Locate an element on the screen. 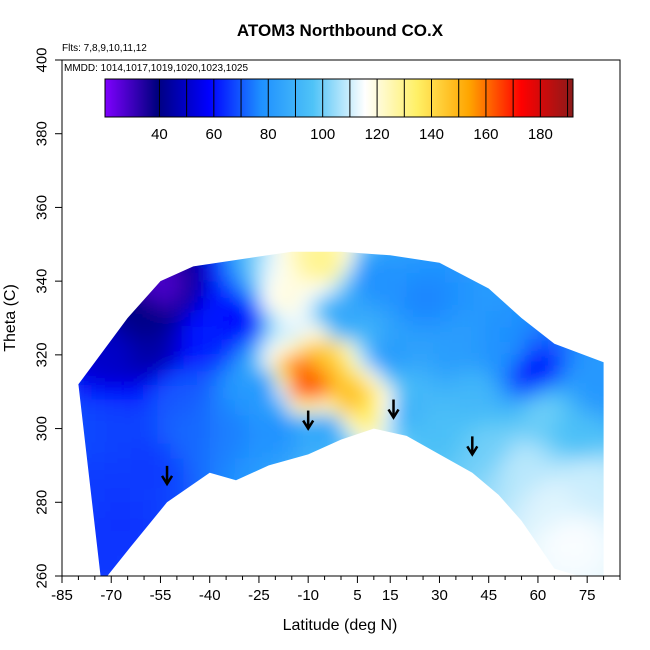 The width and height of the screenshot is (650, 650). colorbar-tick-label: 60 is located at coordinates (213, 134).